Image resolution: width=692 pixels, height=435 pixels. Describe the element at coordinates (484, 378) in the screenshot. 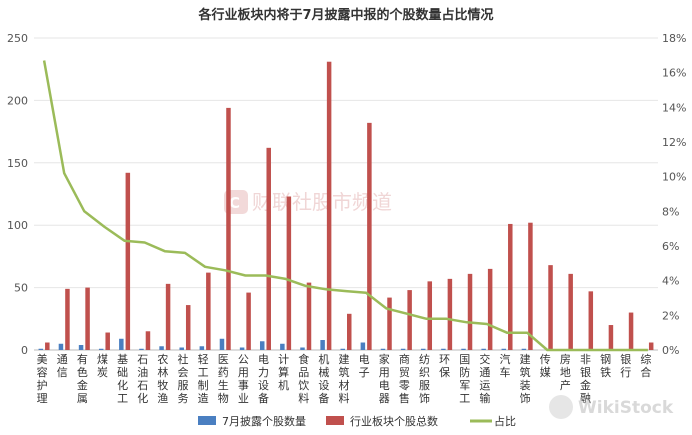

I see `category-label: 交通运输` at that location.